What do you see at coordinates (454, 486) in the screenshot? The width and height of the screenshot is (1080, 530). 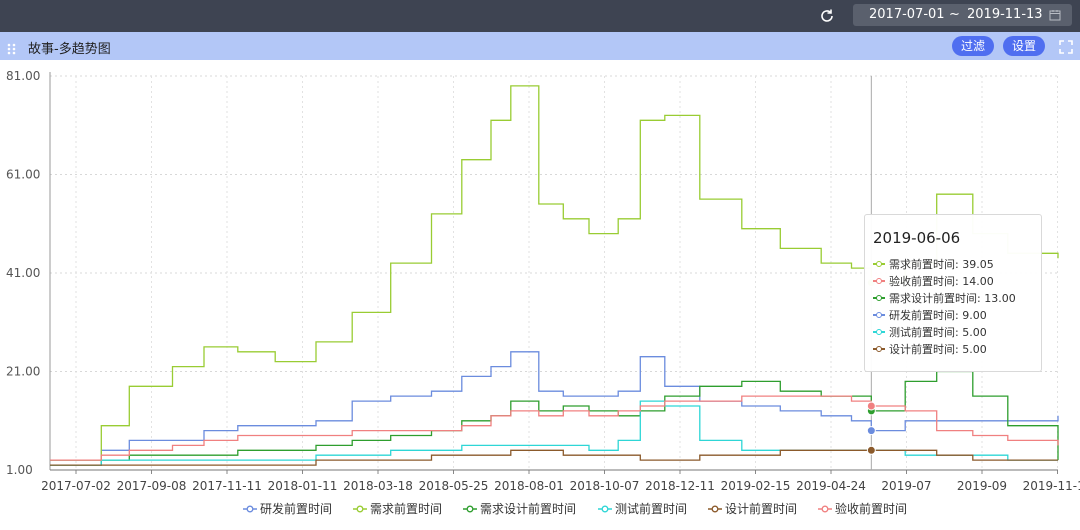 I see `x-tick-label: 2018-05-25` at bounding box center [454, 486].